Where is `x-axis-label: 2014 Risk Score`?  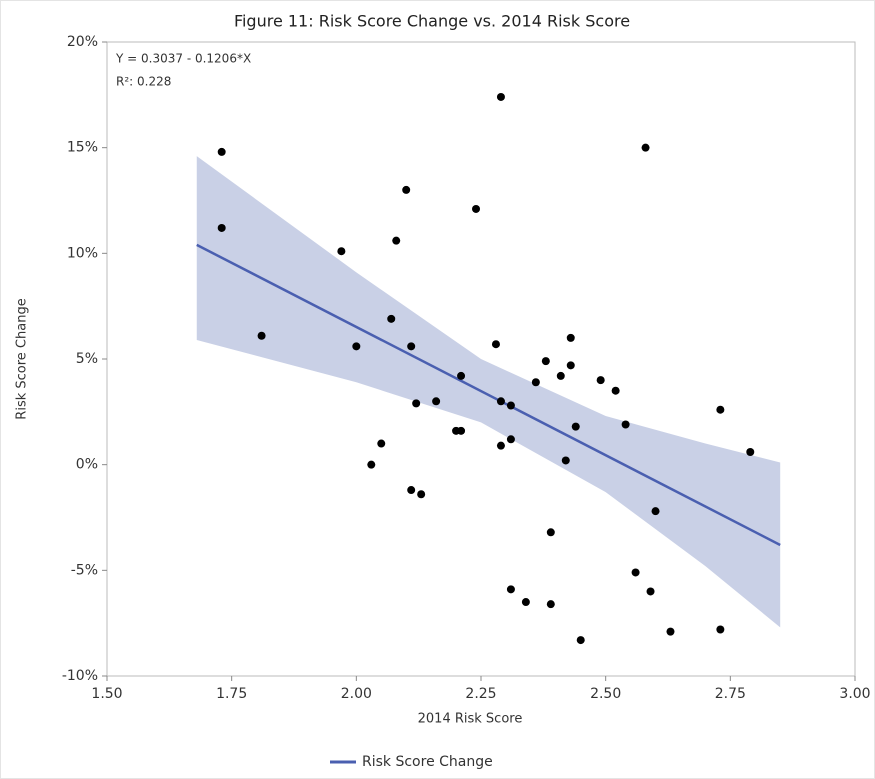
x-axis-label: 2014 Risk Score is located at coordinates (470, 719).